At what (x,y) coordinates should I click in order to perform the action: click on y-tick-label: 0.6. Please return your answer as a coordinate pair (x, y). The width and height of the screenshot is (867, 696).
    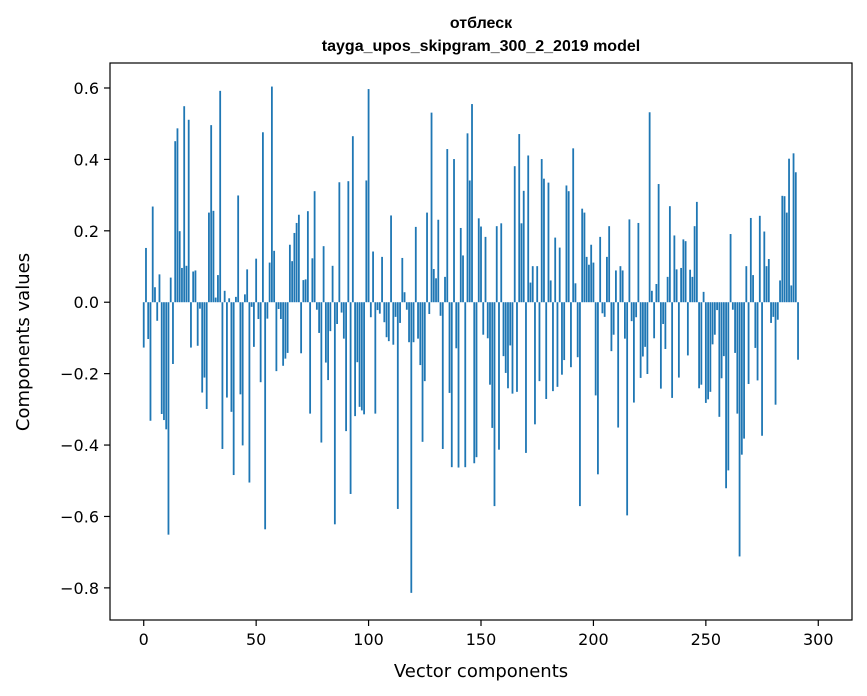
    Looking at the image, I should click on (86, 88).